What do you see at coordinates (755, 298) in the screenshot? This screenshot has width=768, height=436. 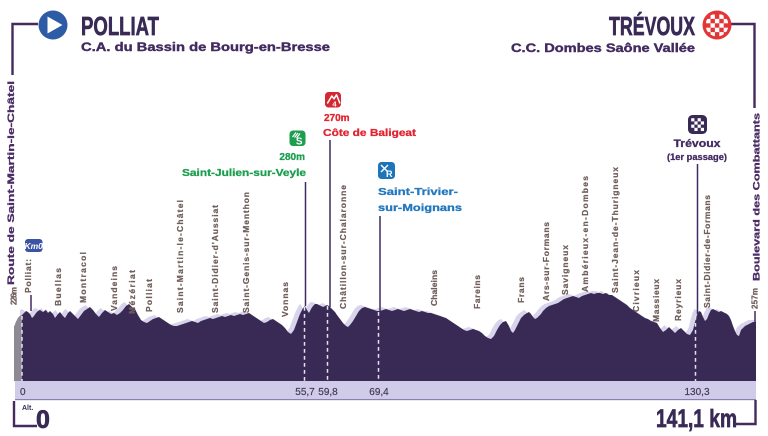 I see `svg-text: 257m` at bounding box center [755, 298].